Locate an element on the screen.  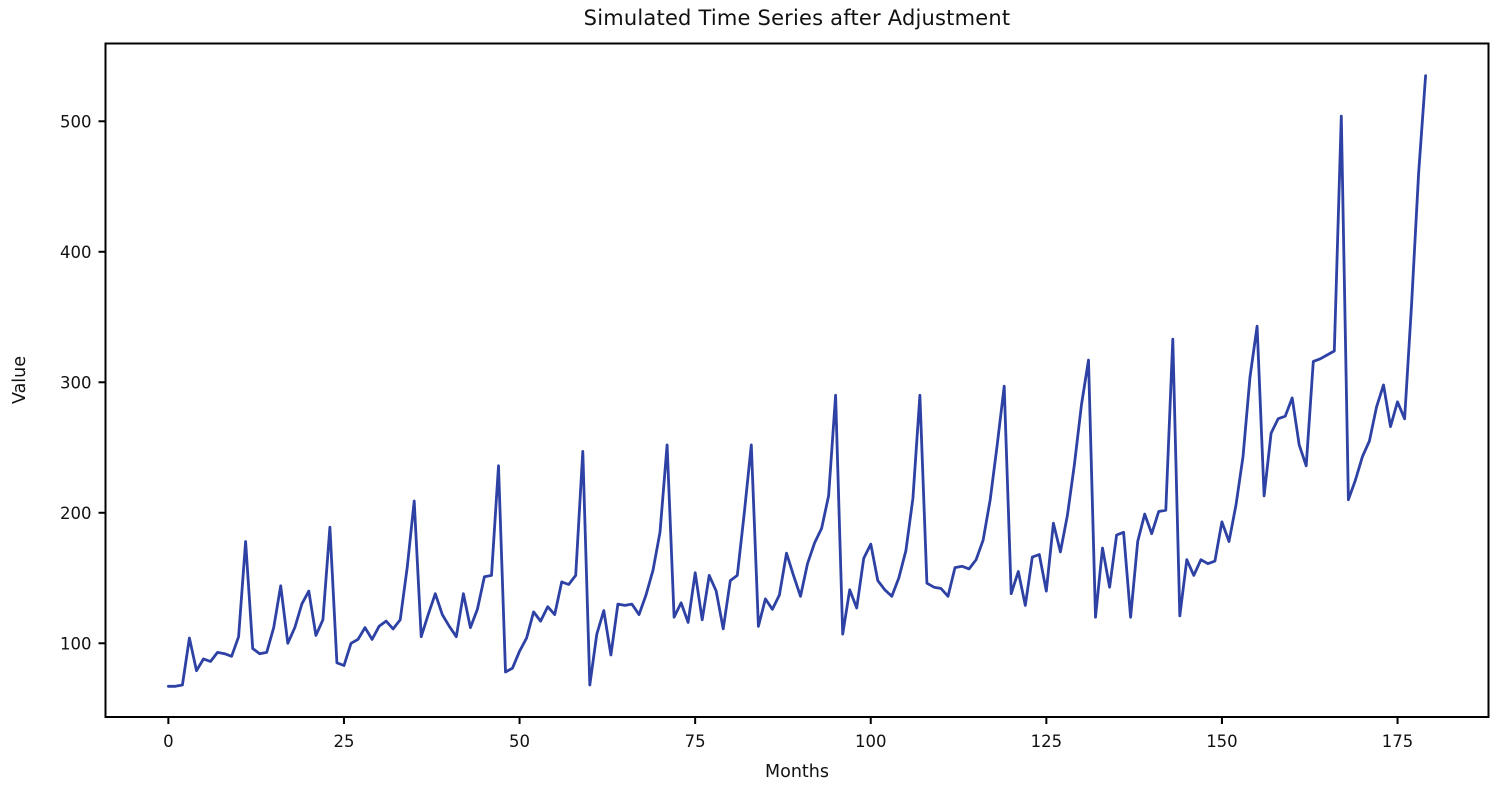
y-tick-label: 500 is located at coordinates (76, 121).